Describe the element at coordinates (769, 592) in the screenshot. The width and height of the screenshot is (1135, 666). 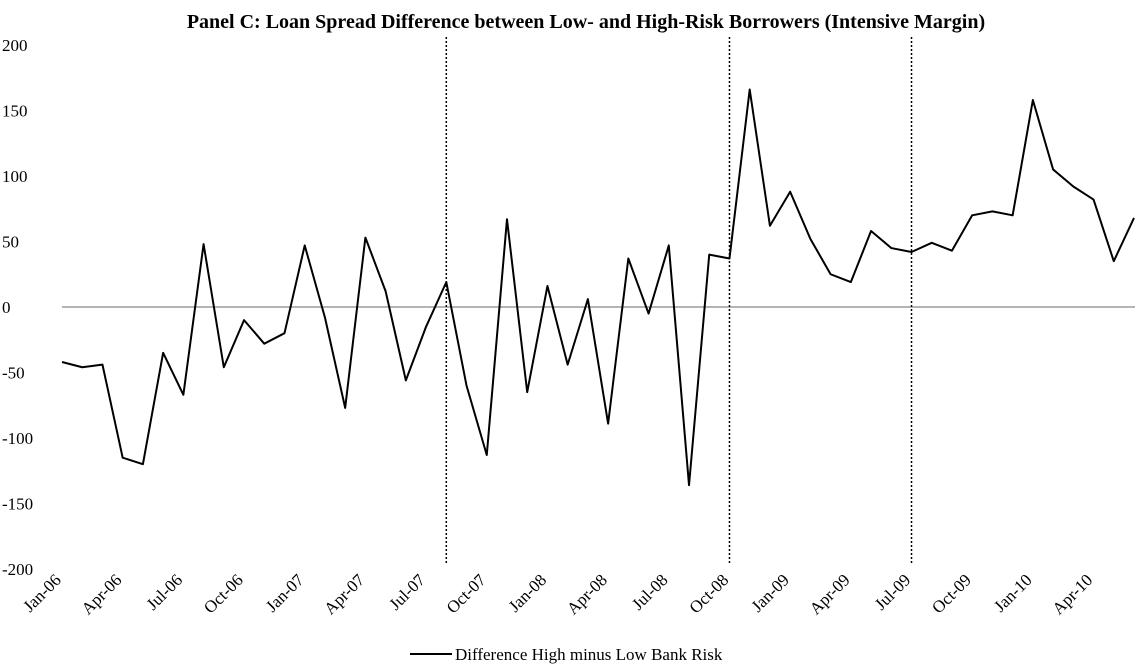
I see `x-tick-label: Jan-09` at that location.